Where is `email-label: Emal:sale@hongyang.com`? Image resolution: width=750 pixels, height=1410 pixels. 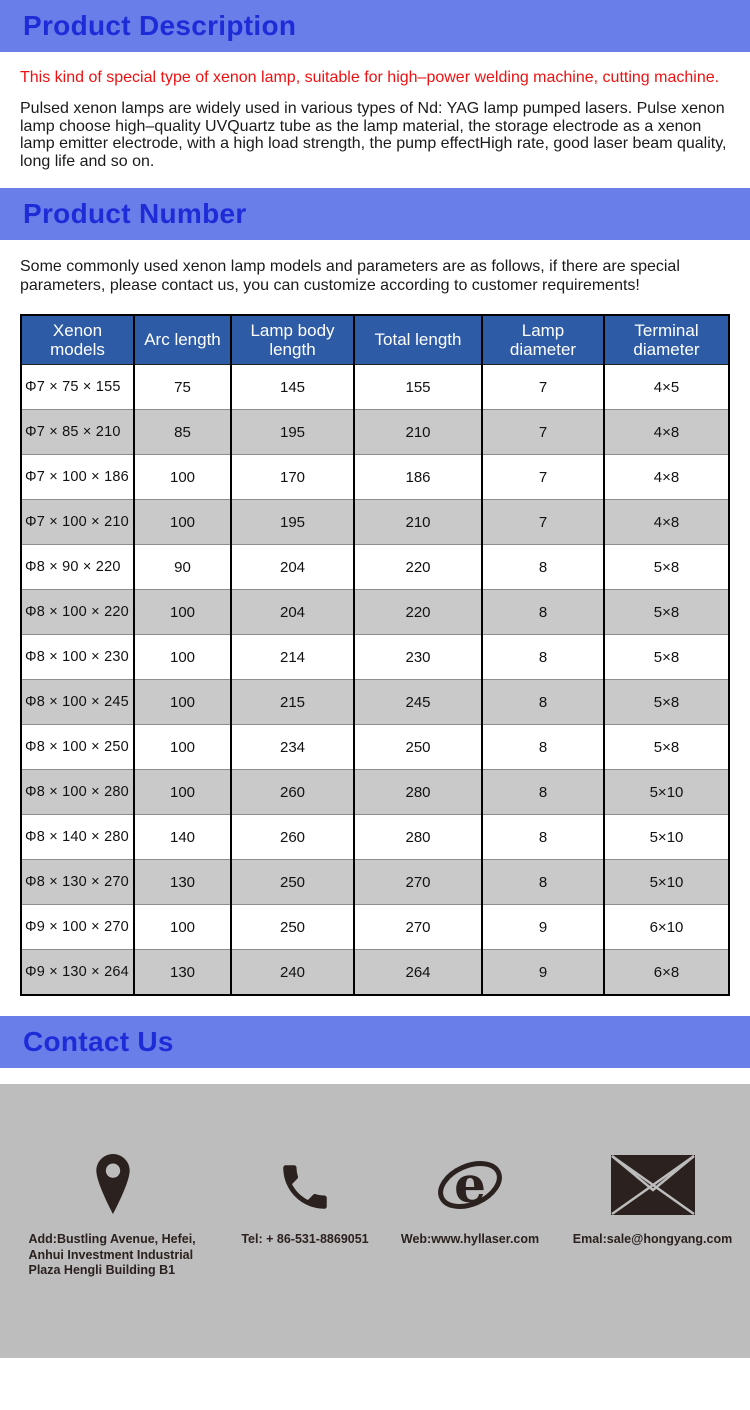 email-label: Emal:sale@hongyang.com is located at coordinates (652, 1238).